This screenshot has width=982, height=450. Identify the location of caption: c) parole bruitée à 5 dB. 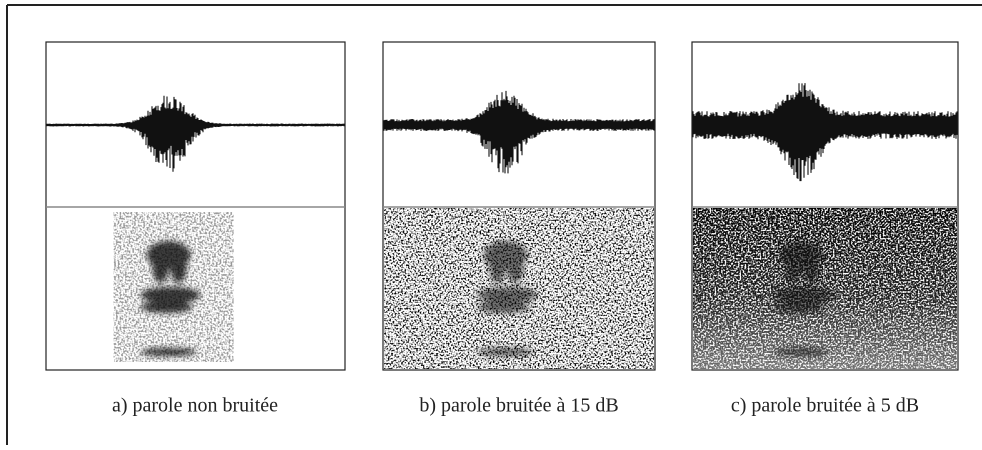
(825, 406).